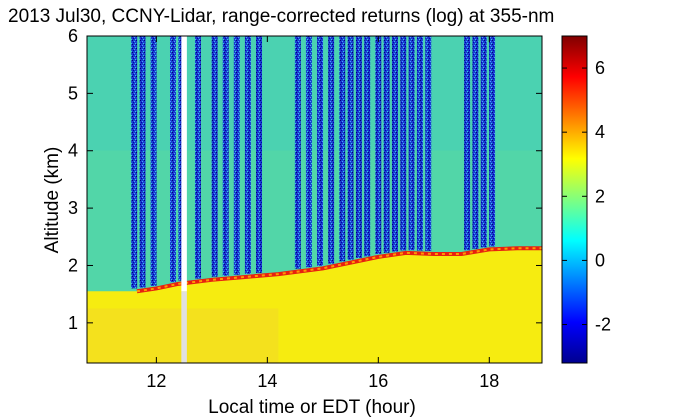  What do you see at coordinates (600, 132) in the screenshot?
I see `colorbar-tick-label: 4` at bounding box center [600, 132].